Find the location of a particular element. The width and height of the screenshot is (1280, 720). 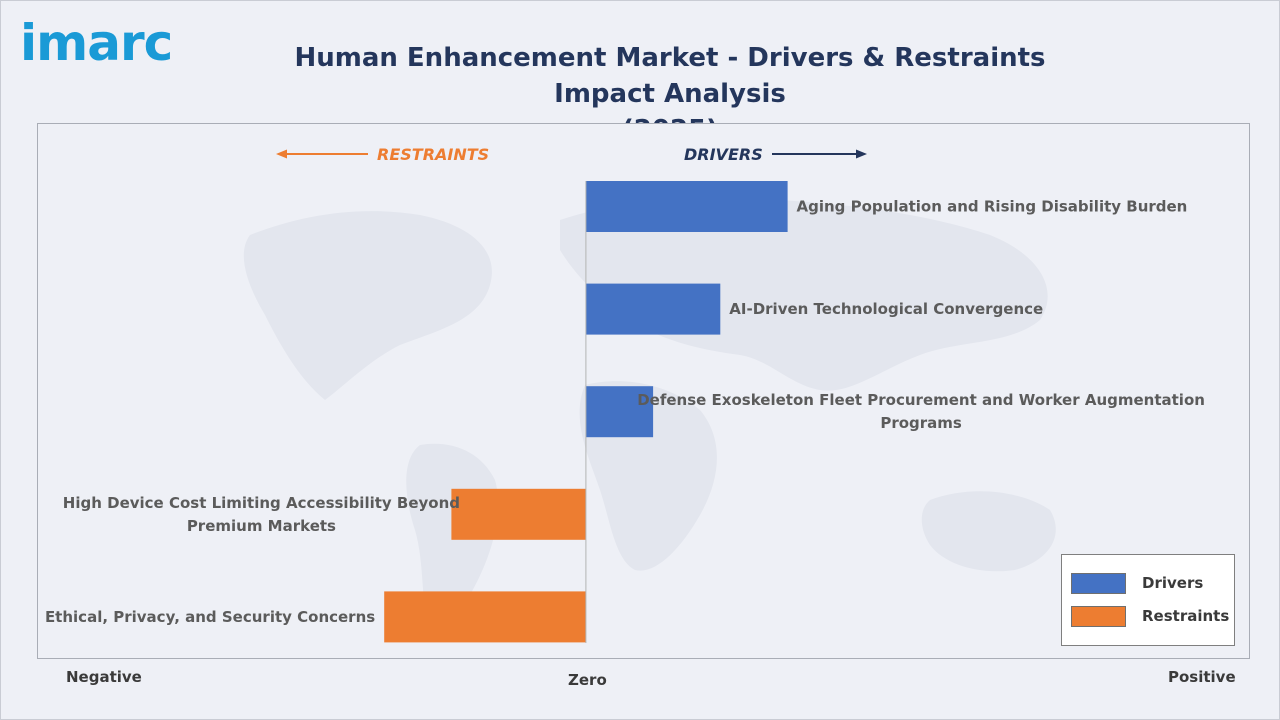

bar-label-line: Programs is located at coordinates (921, 423).